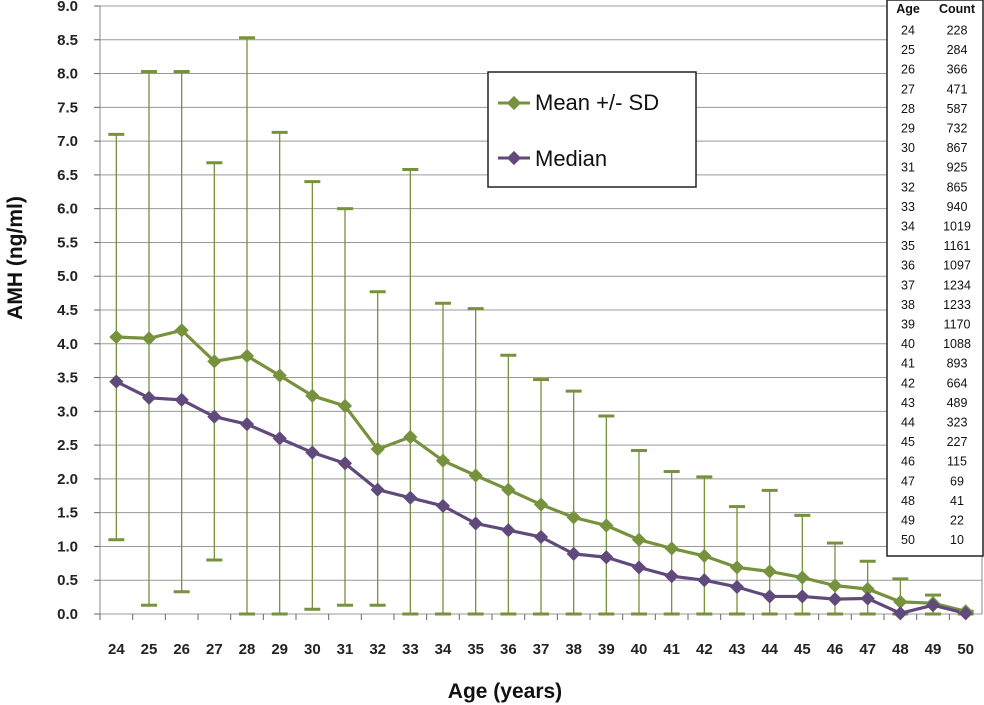 The width and height of the screenshot is (984, 705). Describe the element at coordinates (908, 540) in the screenshot. I see `count-table-age: 50` at that location.